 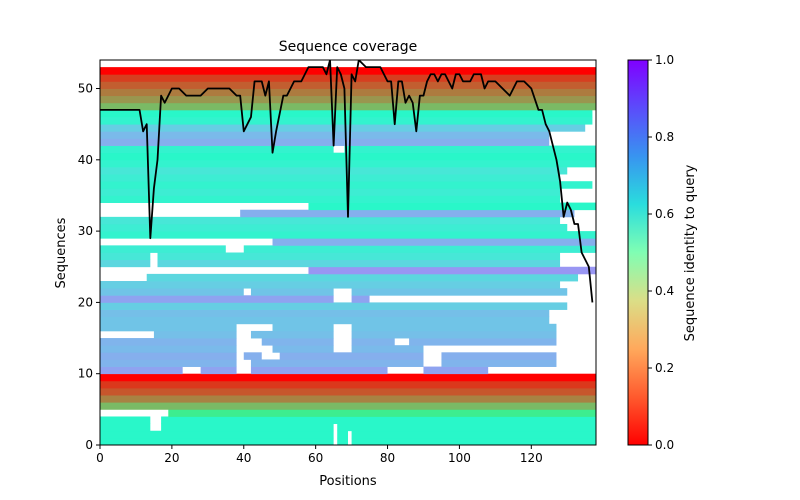 What do you see at coordinates (664, 368) in the screenshot?
I see `colorbar-tick-label: 0.2` at bounding box center [664, 368].